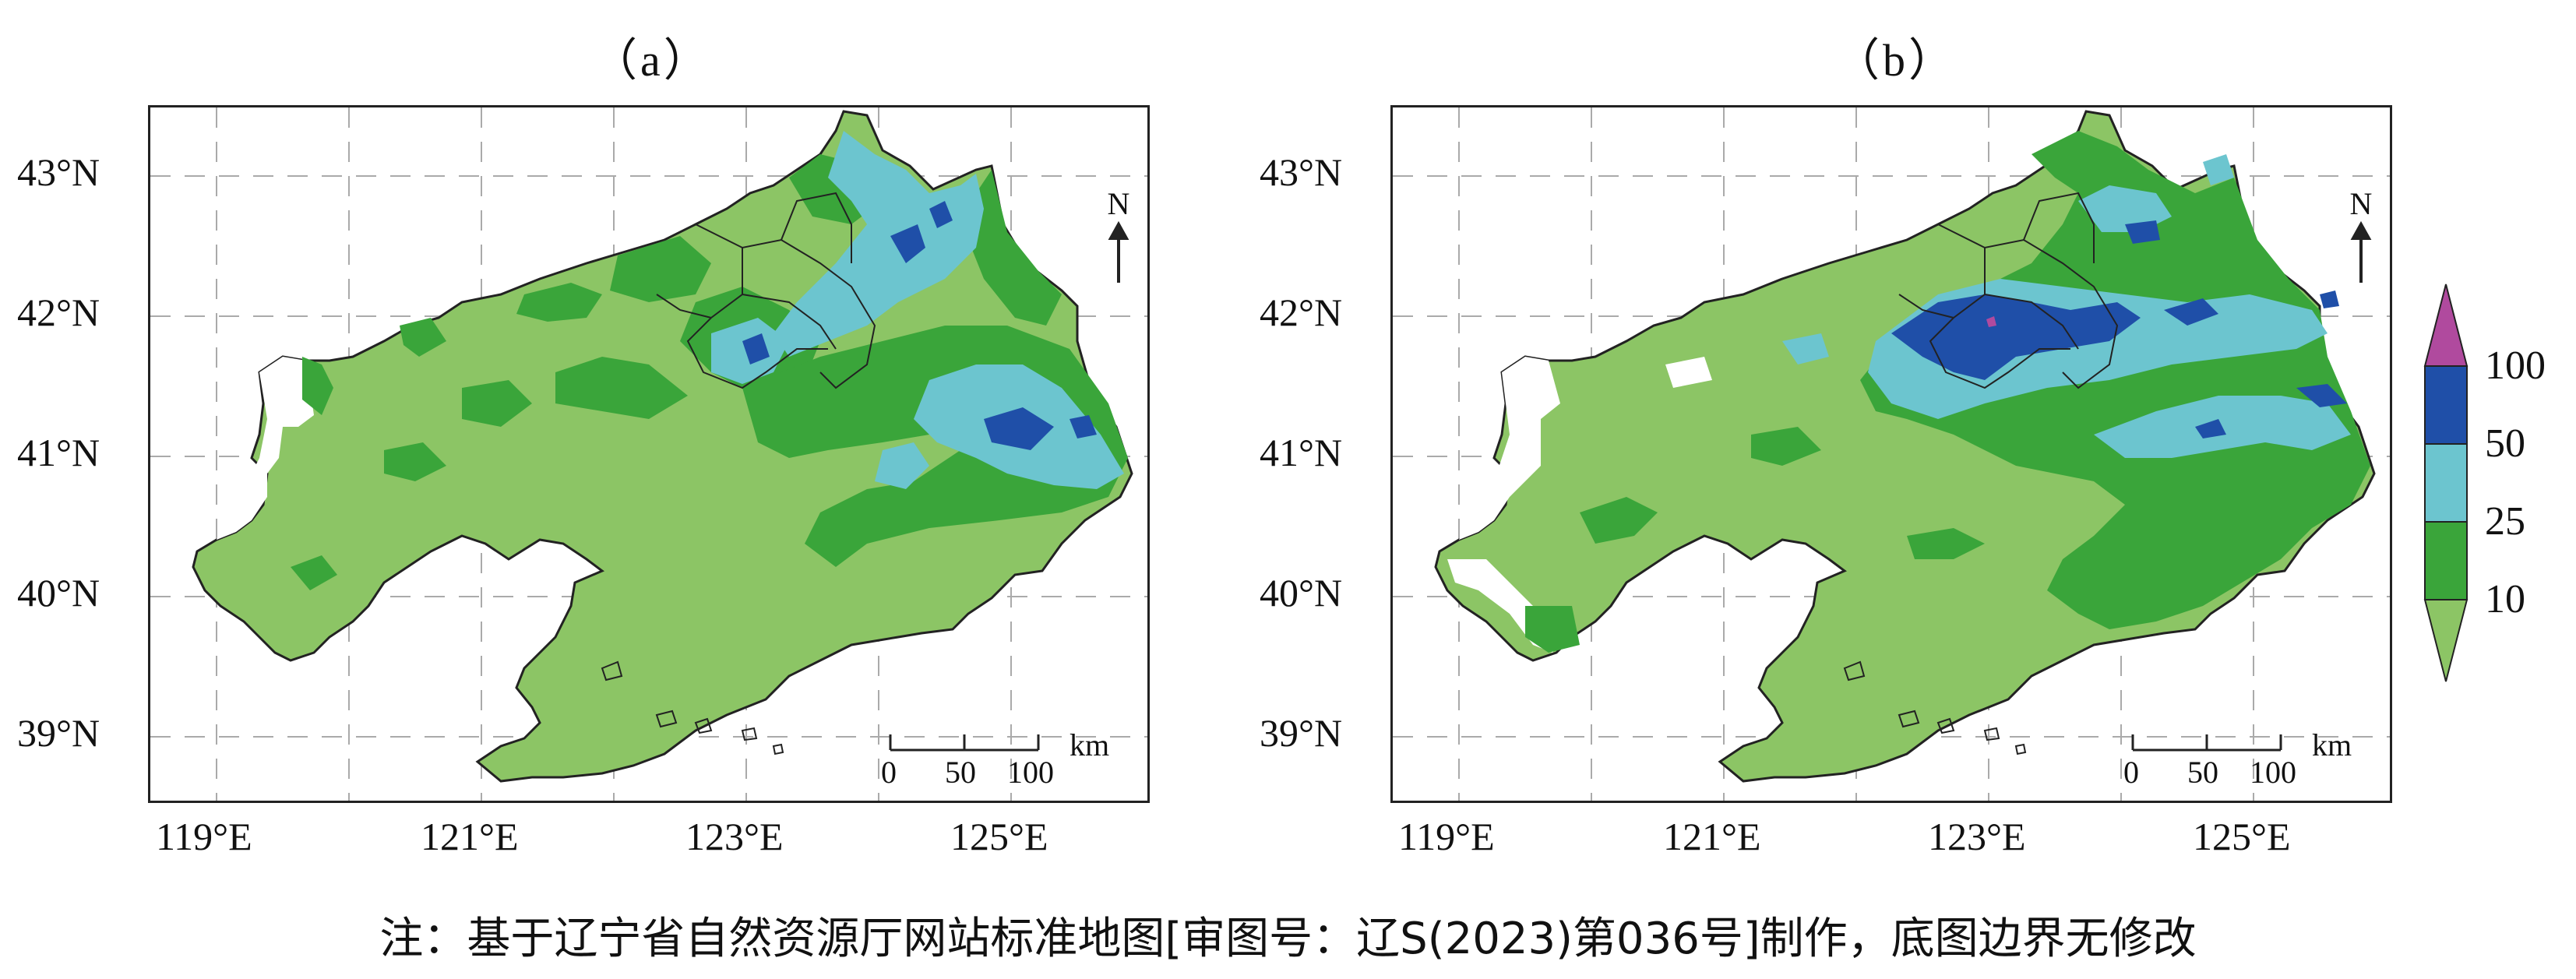 The width and height of the screenshot is (2576, 979). What do you see at coordinates (2505, 599) in the screenshot?
I see `legend-label-10: 10` at bounding box center [2505, 599].